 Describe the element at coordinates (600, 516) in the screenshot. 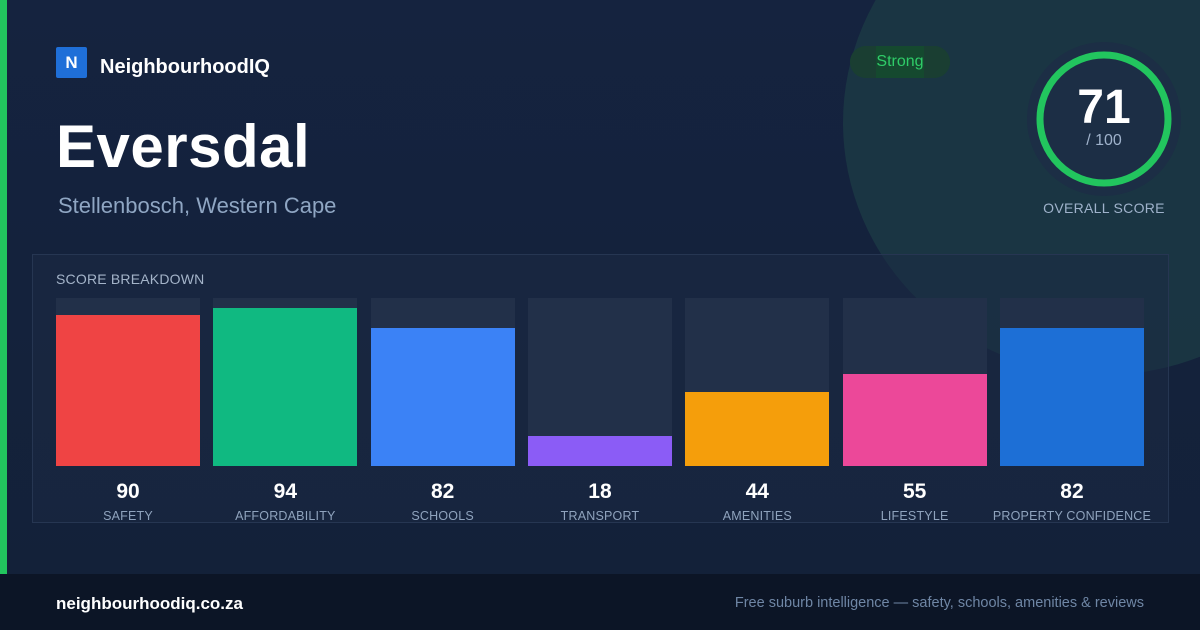

I see `bar-label: TRANSPORT` at that location.